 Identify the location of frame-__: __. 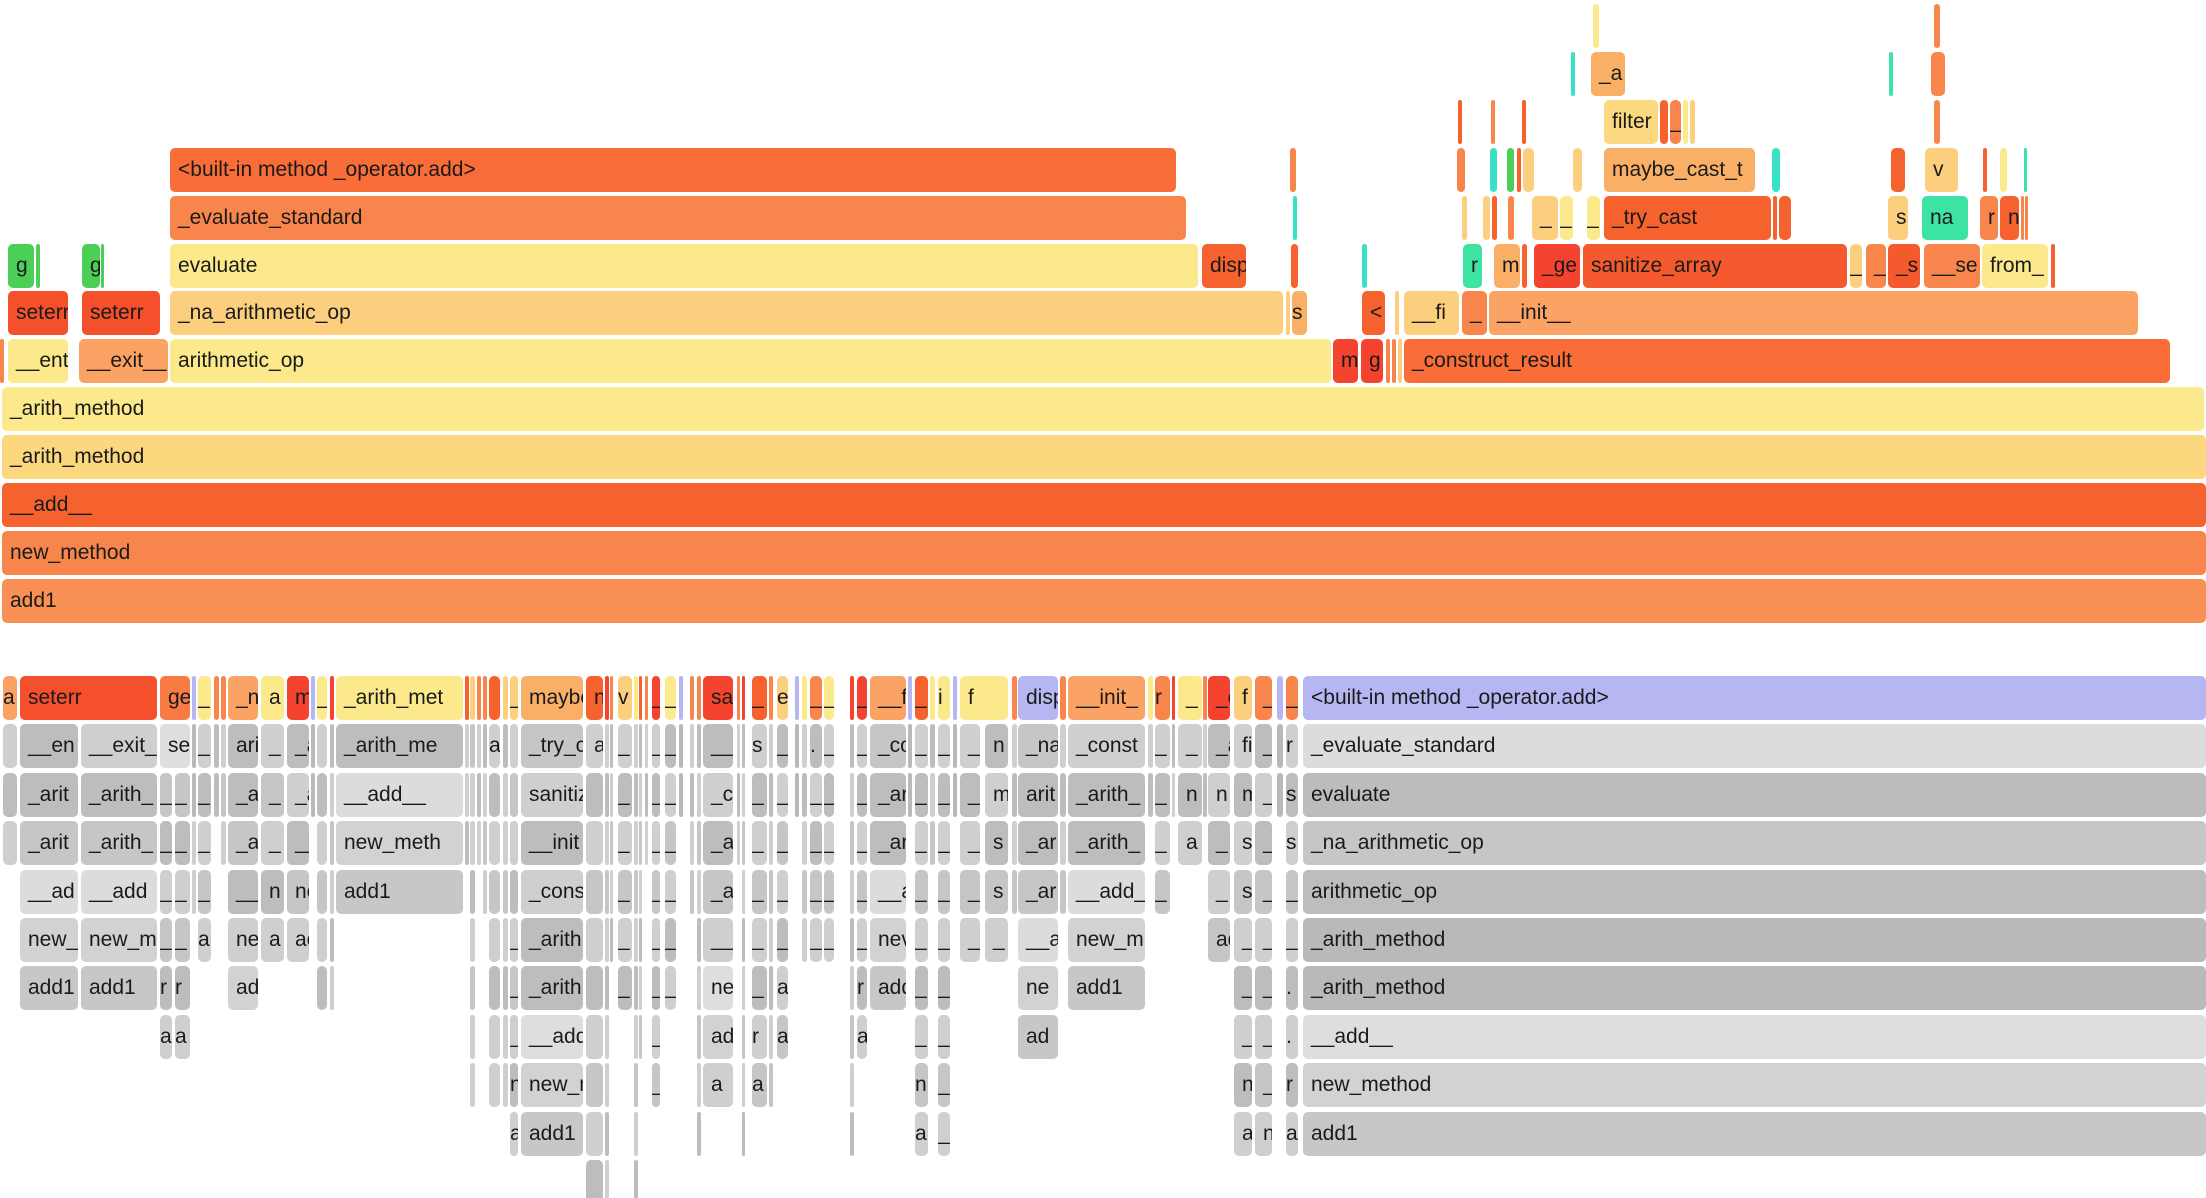
(718, 746).